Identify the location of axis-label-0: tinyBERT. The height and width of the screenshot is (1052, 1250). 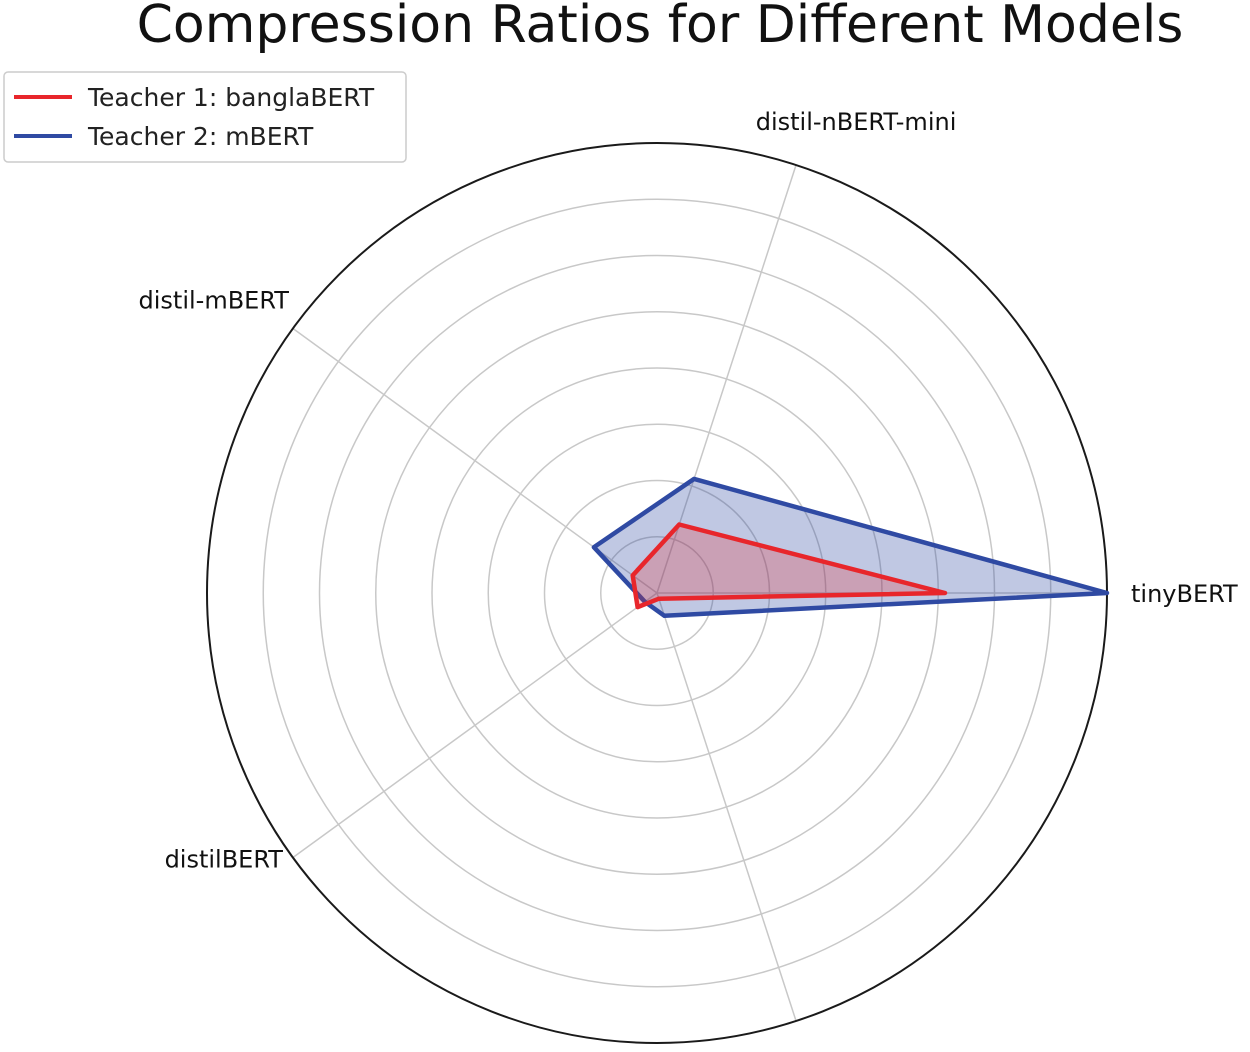
(1184, 594).